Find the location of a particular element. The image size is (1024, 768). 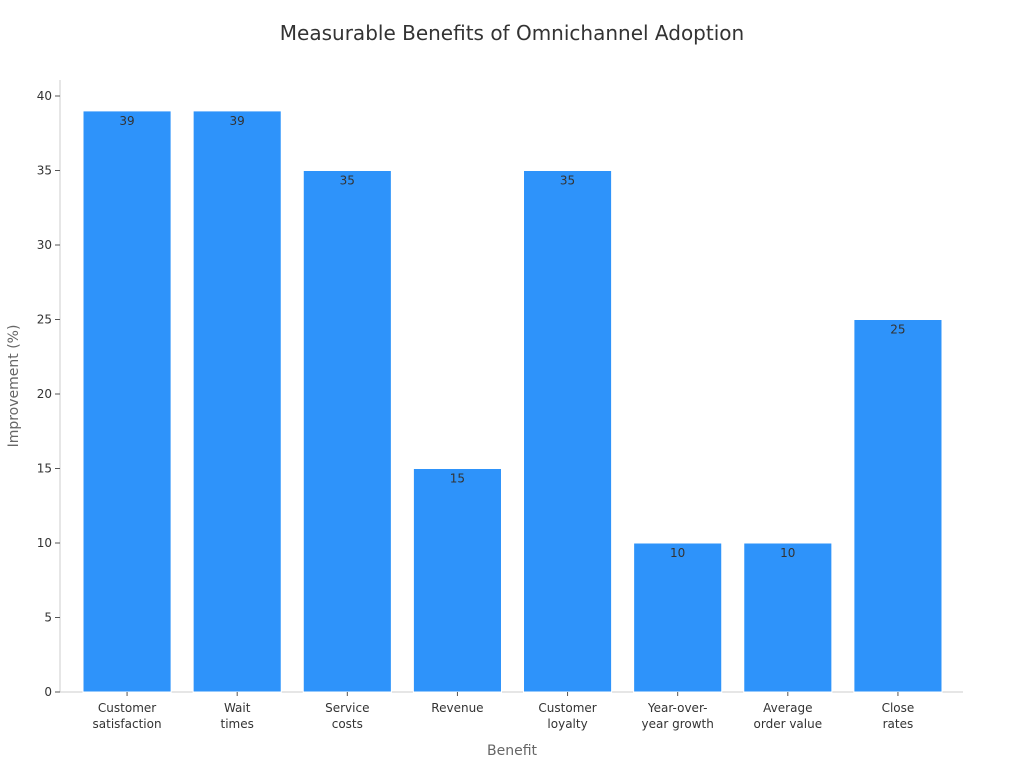

y-tick-label: 40 is located at coordinates (44, 96).